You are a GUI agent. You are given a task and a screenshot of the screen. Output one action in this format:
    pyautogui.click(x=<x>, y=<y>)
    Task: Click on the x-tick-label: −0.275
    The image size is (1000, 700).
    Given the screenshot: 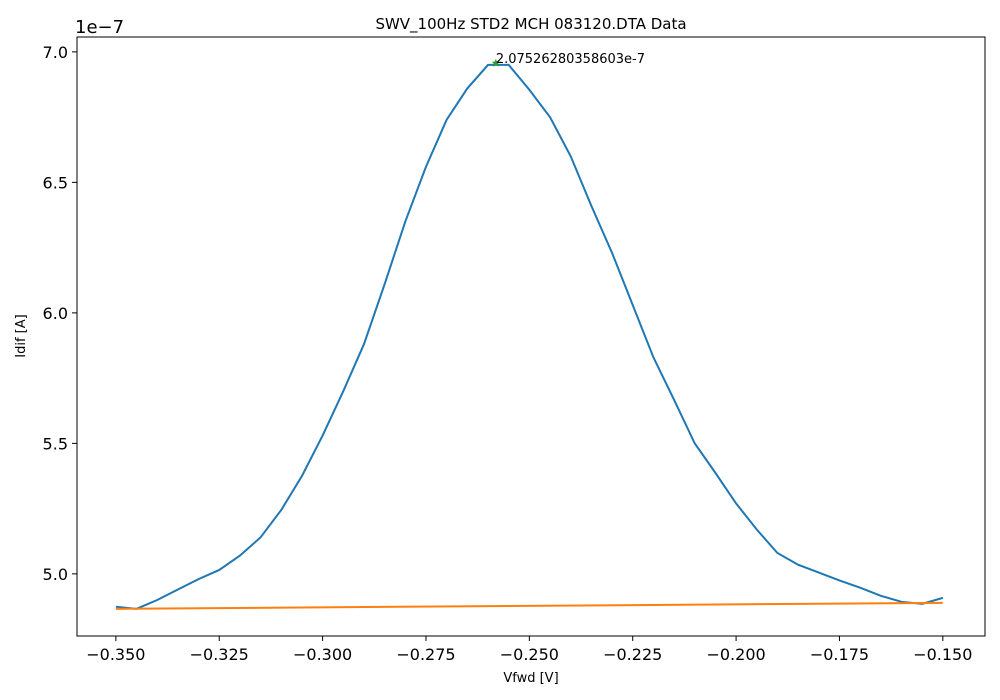 What is the action you would take?
    pyautogui.click(x=425, y=654)
    